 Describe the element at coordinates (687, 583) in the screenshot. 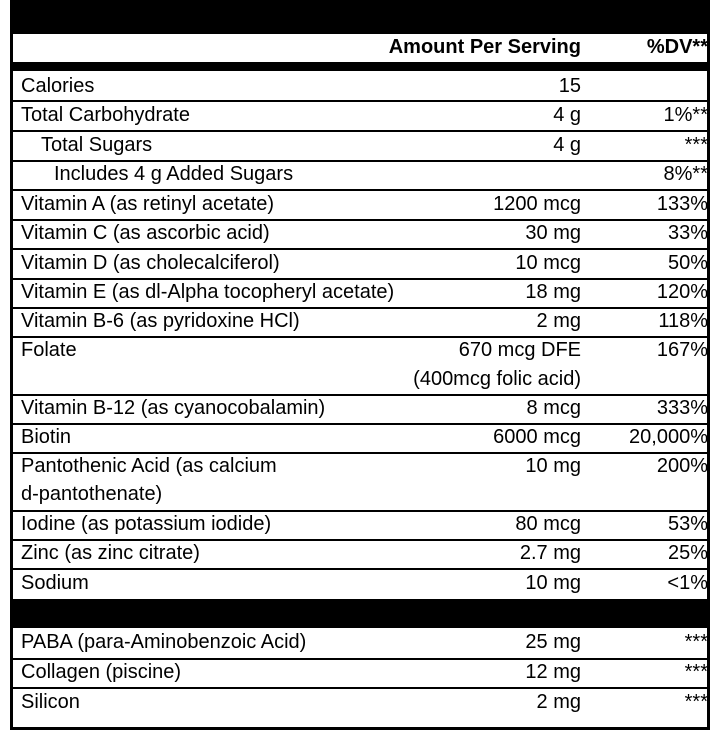

I see `row-dv: <1%` at that location.